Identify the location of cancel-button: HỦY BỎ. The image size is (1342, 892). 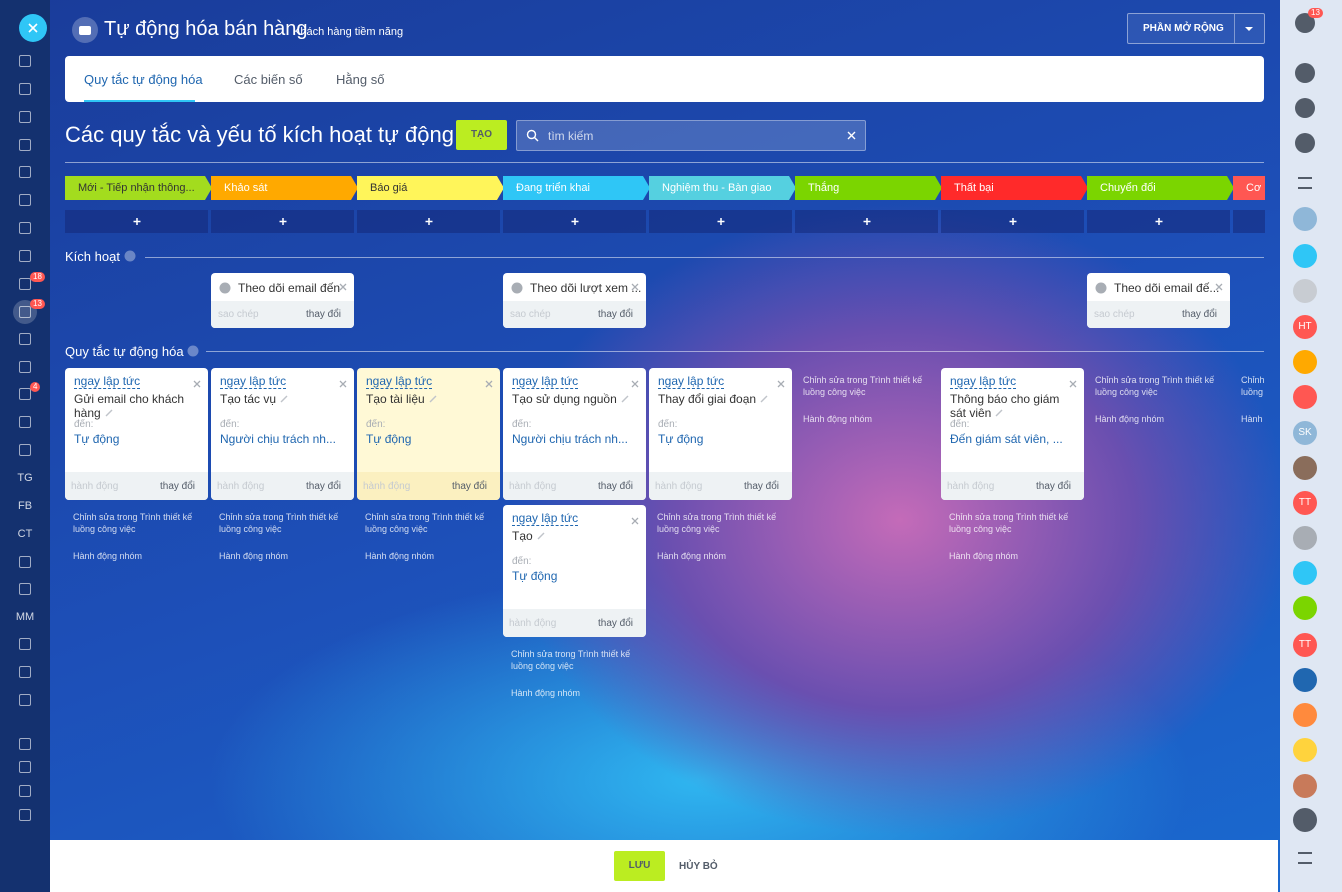
(698, 866).